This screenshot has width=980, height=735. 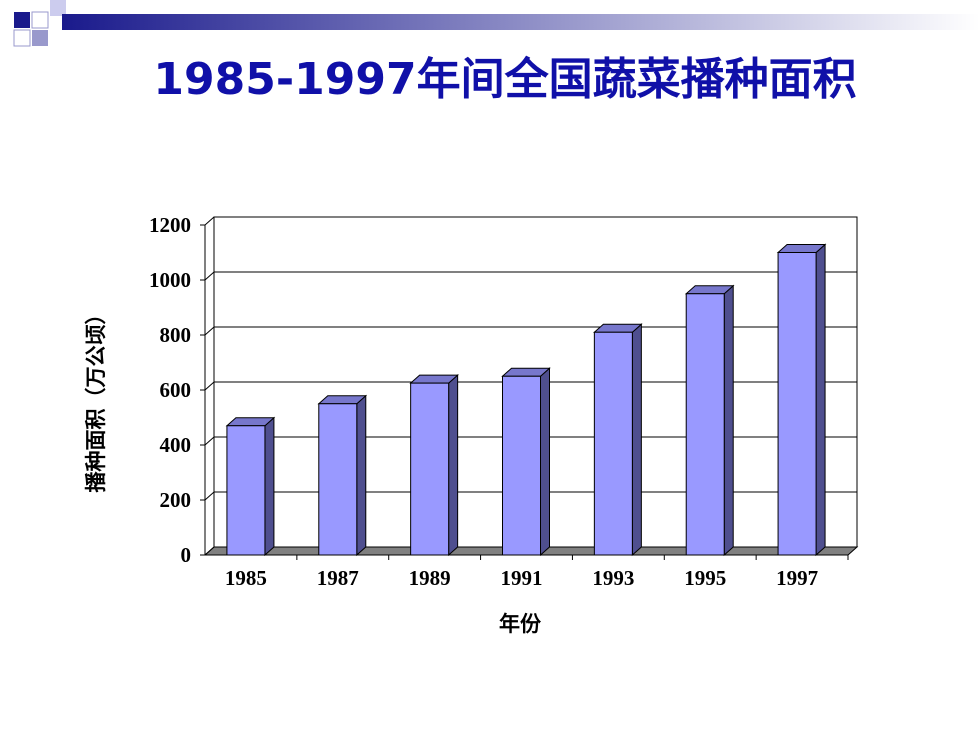 What do you see at coordinates (186, 555) in the screenshot?
I see `y-tick-label: 0` at bounding box center [186, 555].